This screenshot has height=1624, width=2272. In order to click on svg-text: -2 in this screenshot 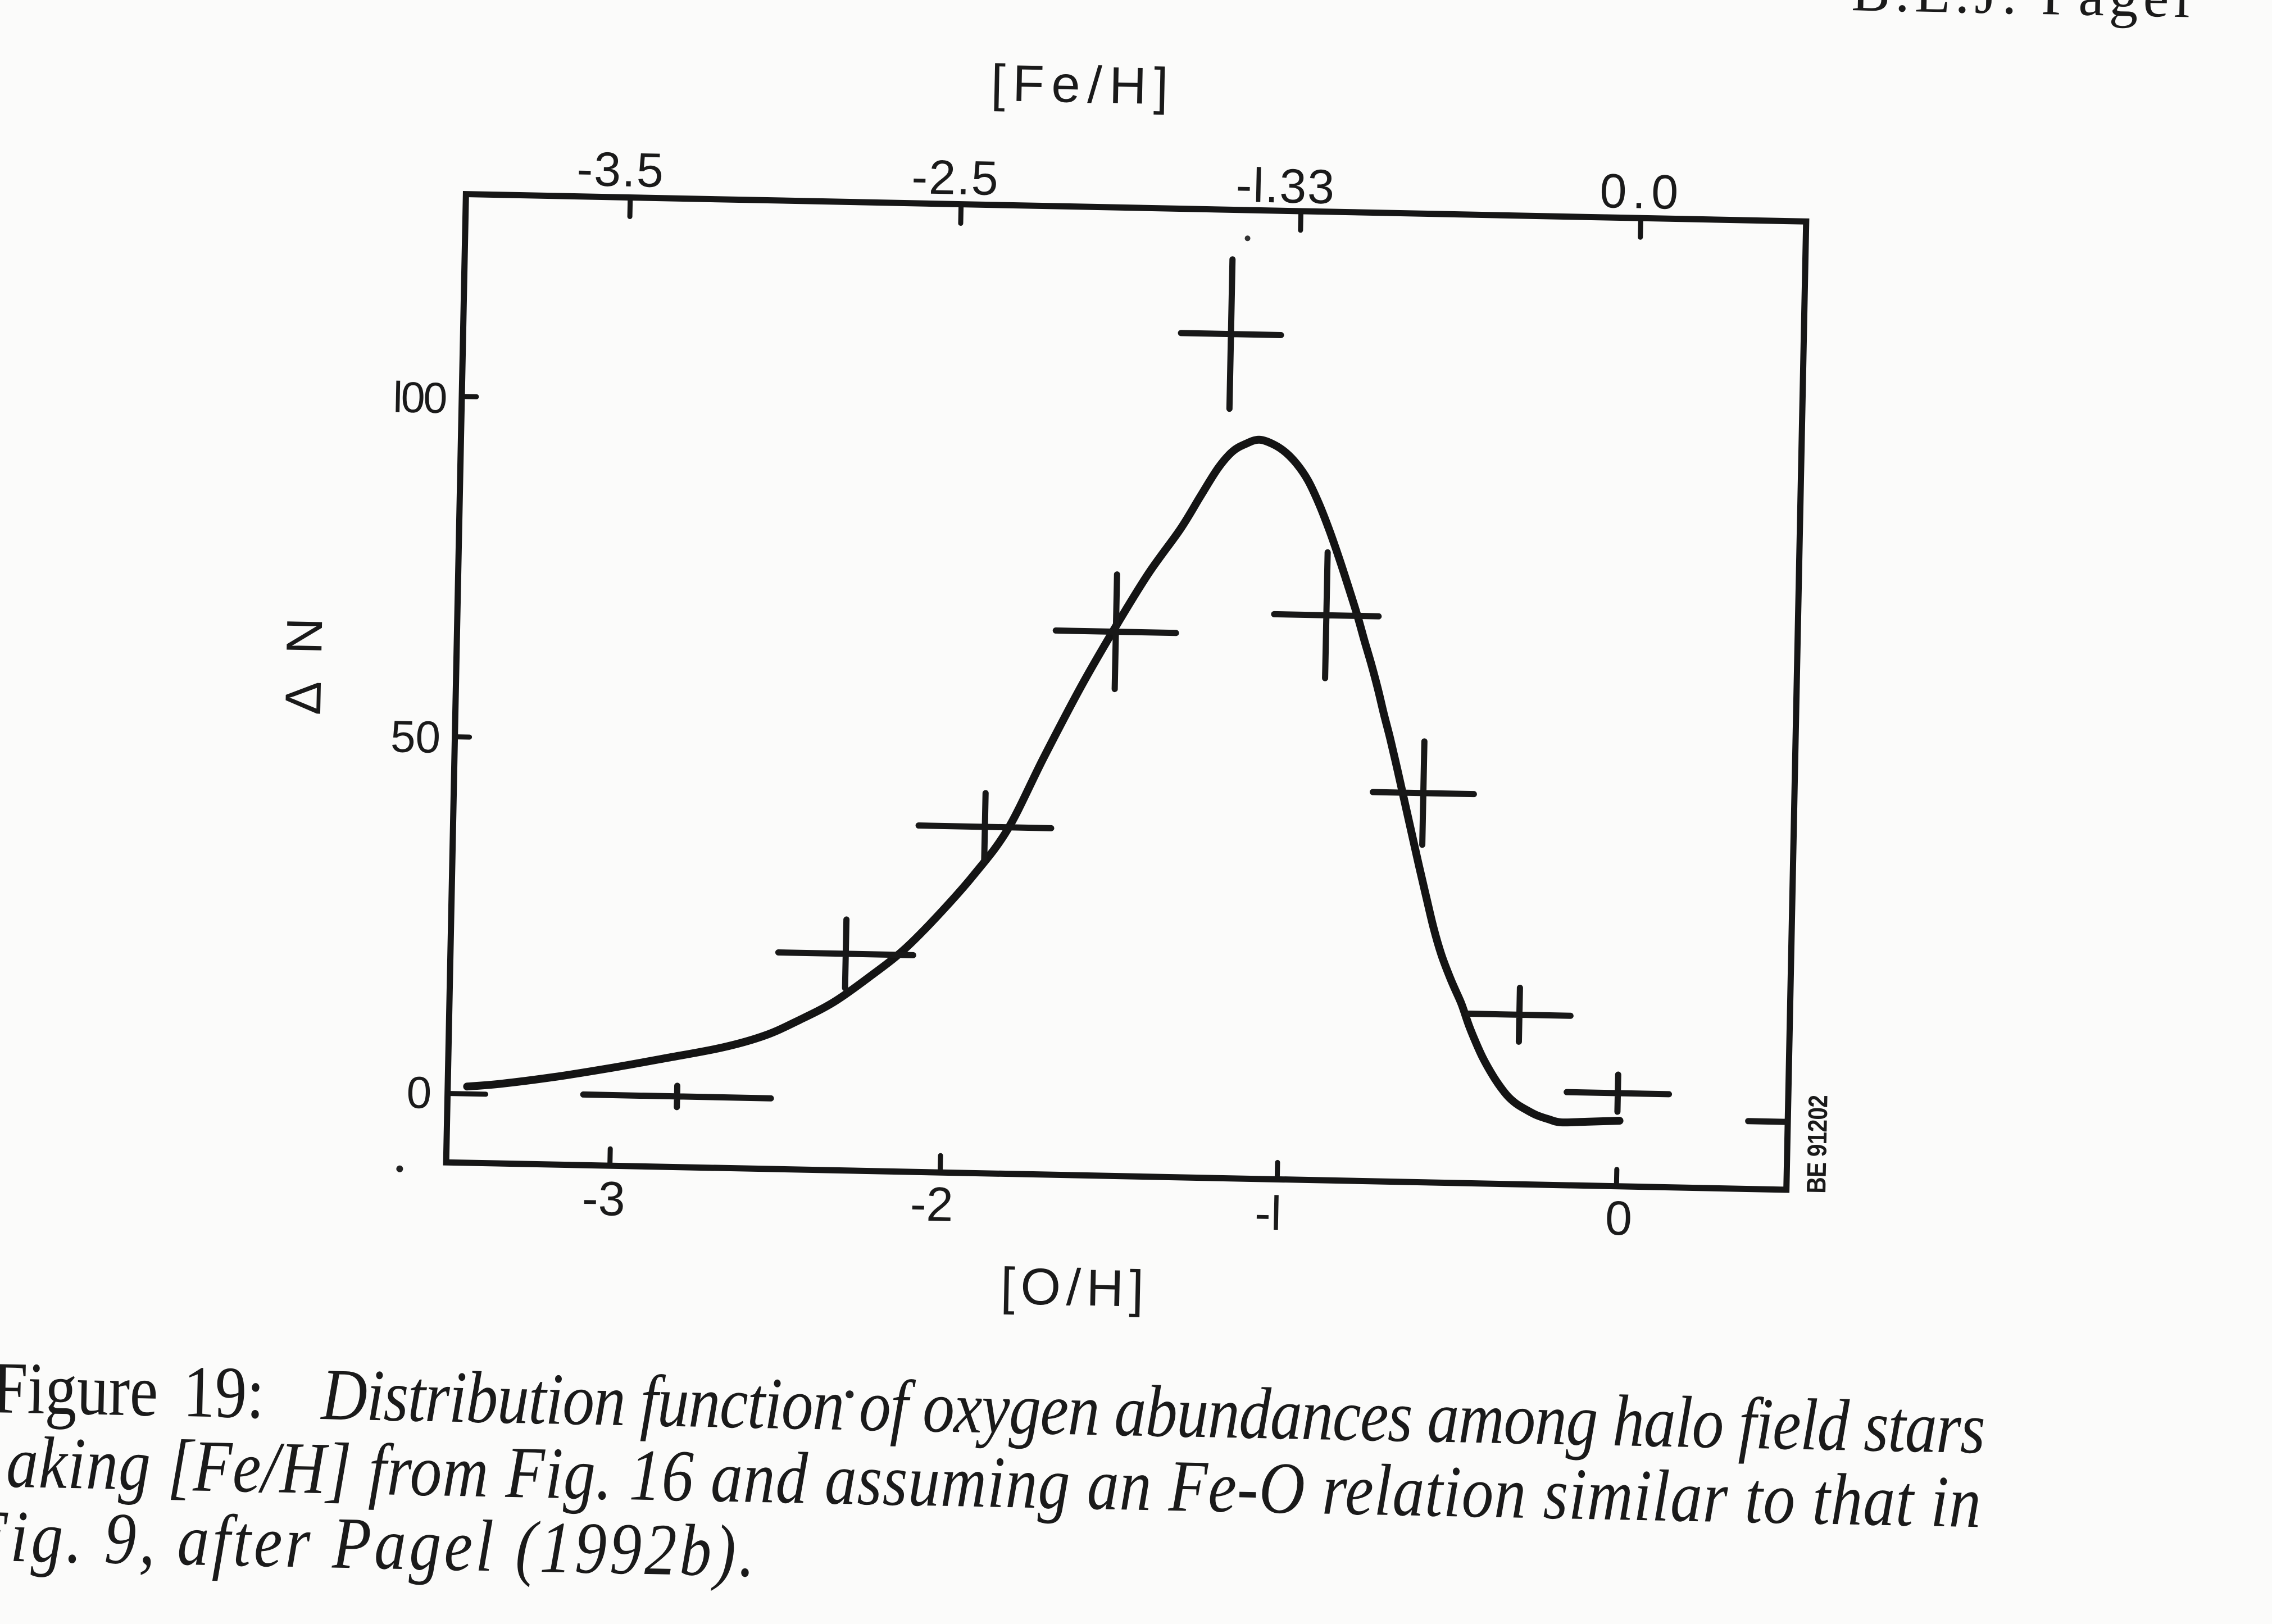, I will do `click(932, 1204)`.